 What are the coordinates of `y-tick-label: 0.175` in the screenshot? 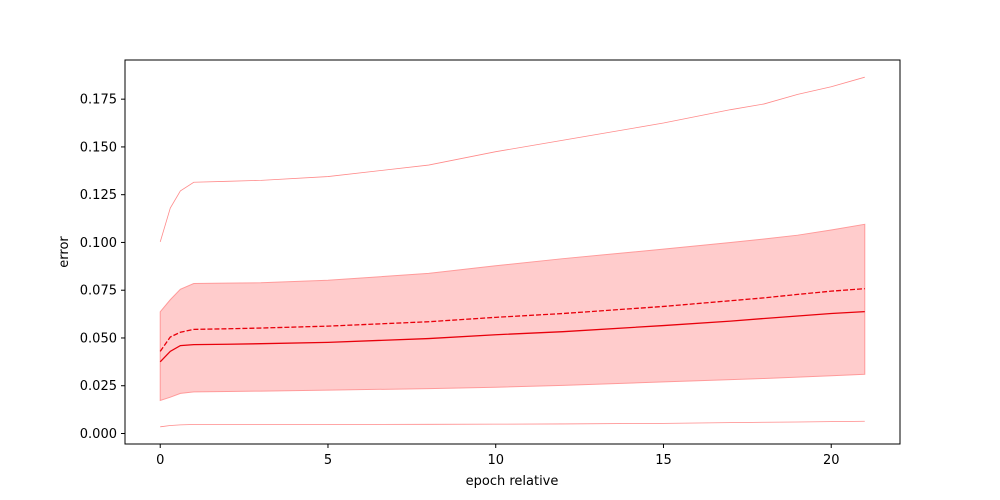 It's located at (98, 100).